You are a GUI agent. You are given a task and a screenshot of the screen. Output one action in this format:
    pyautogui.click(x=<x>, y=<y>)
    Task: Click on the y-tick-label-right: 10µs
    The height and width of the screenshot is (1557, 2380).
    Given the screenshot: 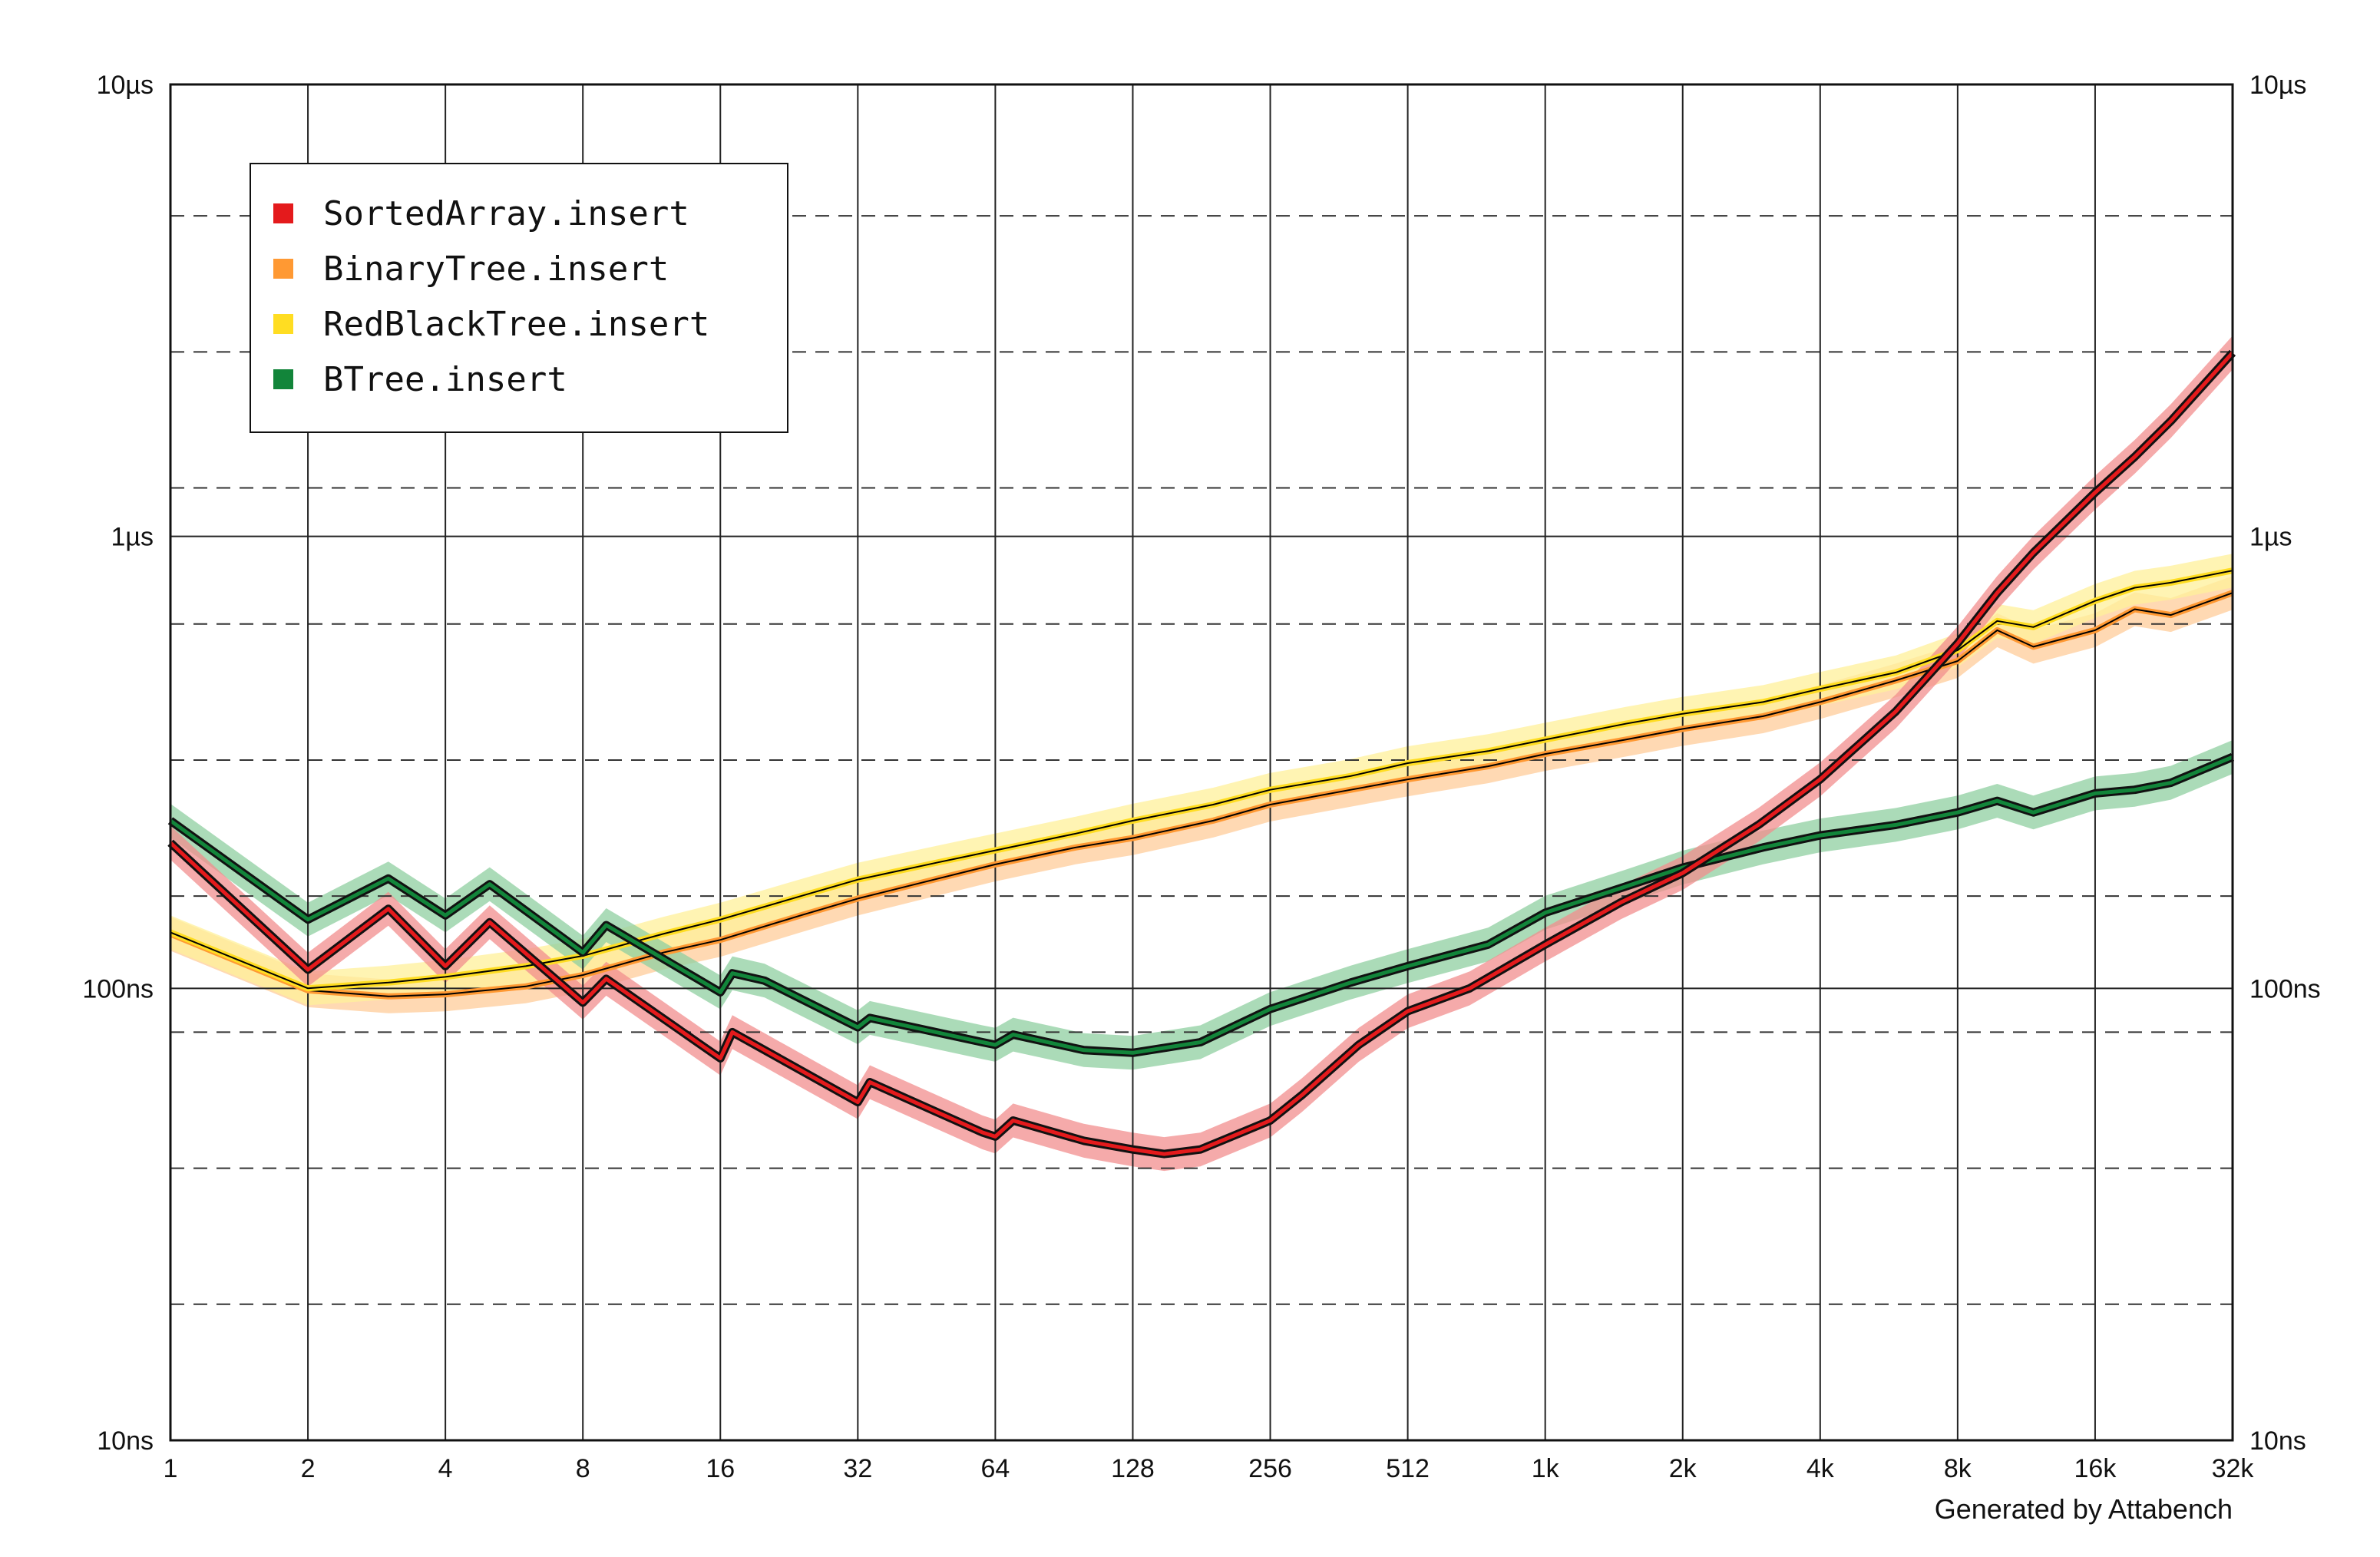 What is the action you would take?
    pyautogui.click(x=2277, y=86)
    